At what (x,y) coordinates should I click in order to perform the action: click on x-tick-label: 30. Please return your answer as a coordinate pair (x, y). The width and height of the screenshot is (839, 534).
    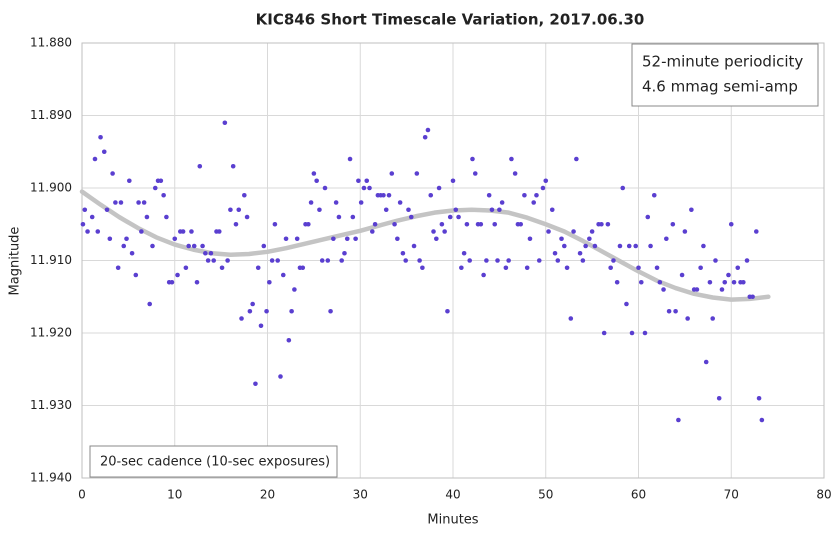
    Looking at the image, I should click on (360, 495).